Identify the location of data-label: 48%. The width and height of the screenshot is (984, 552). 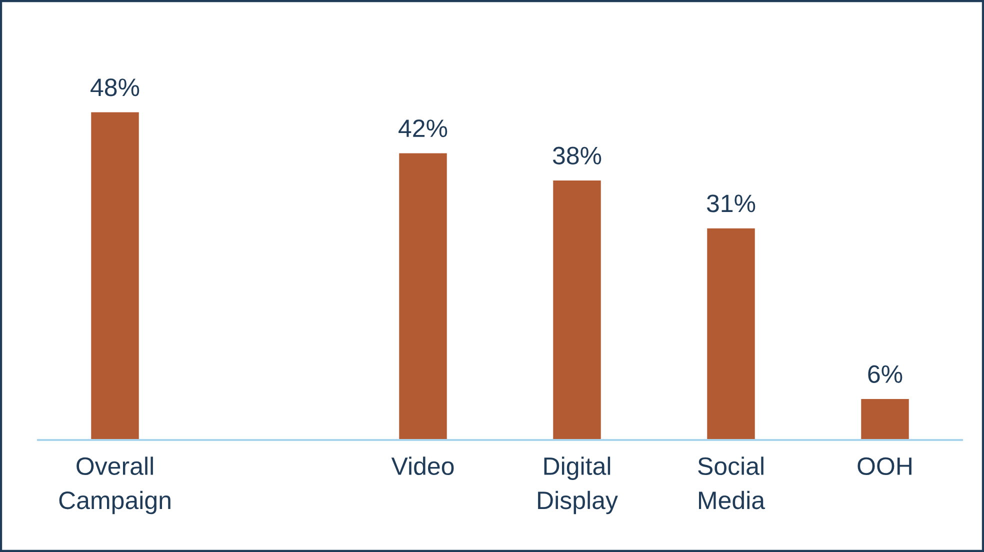
(115, 87).